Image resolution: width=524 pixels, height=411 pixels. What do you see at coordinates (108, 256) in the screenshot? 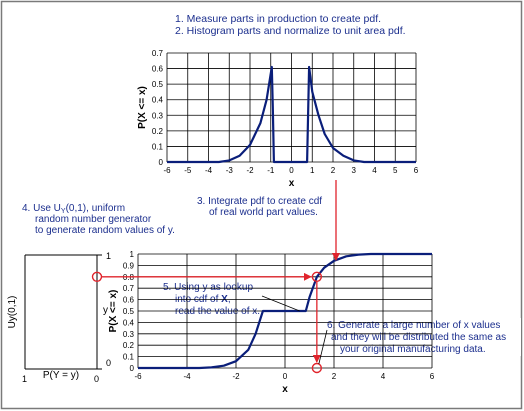
I see `uniform-top-tick-label: 1` at bounding box center [108, 256].